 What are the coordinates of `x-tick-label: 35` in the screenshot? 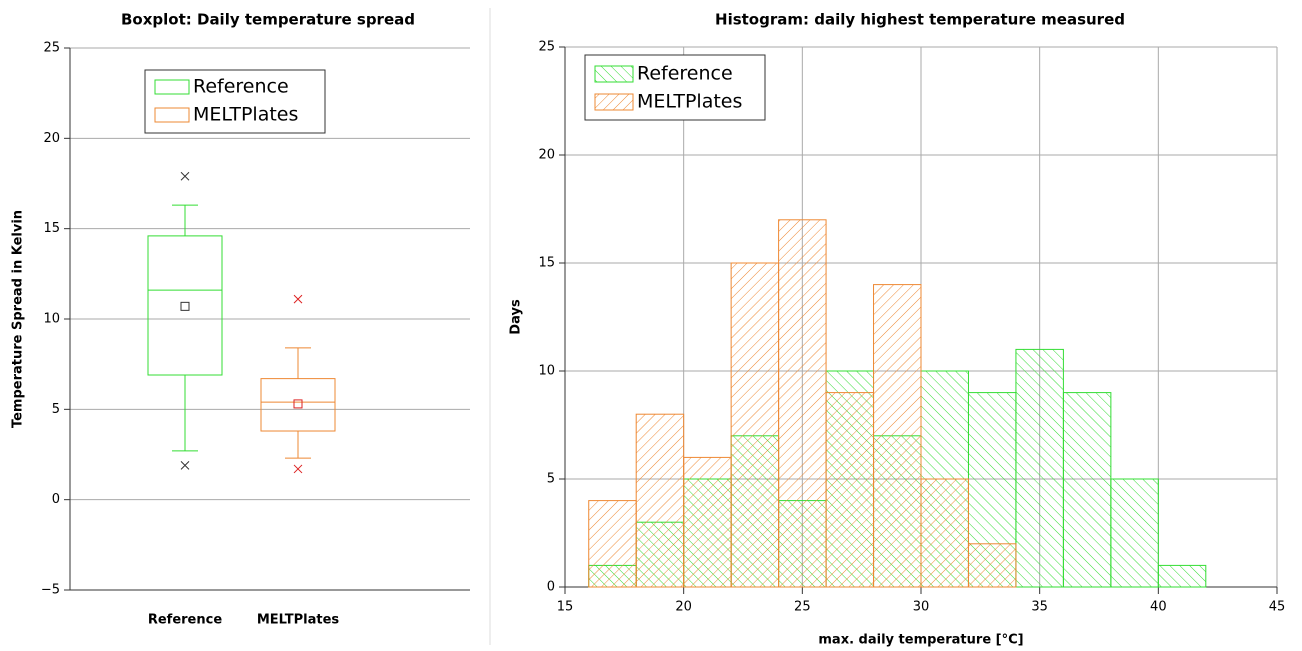 It's located at (1039, 607).